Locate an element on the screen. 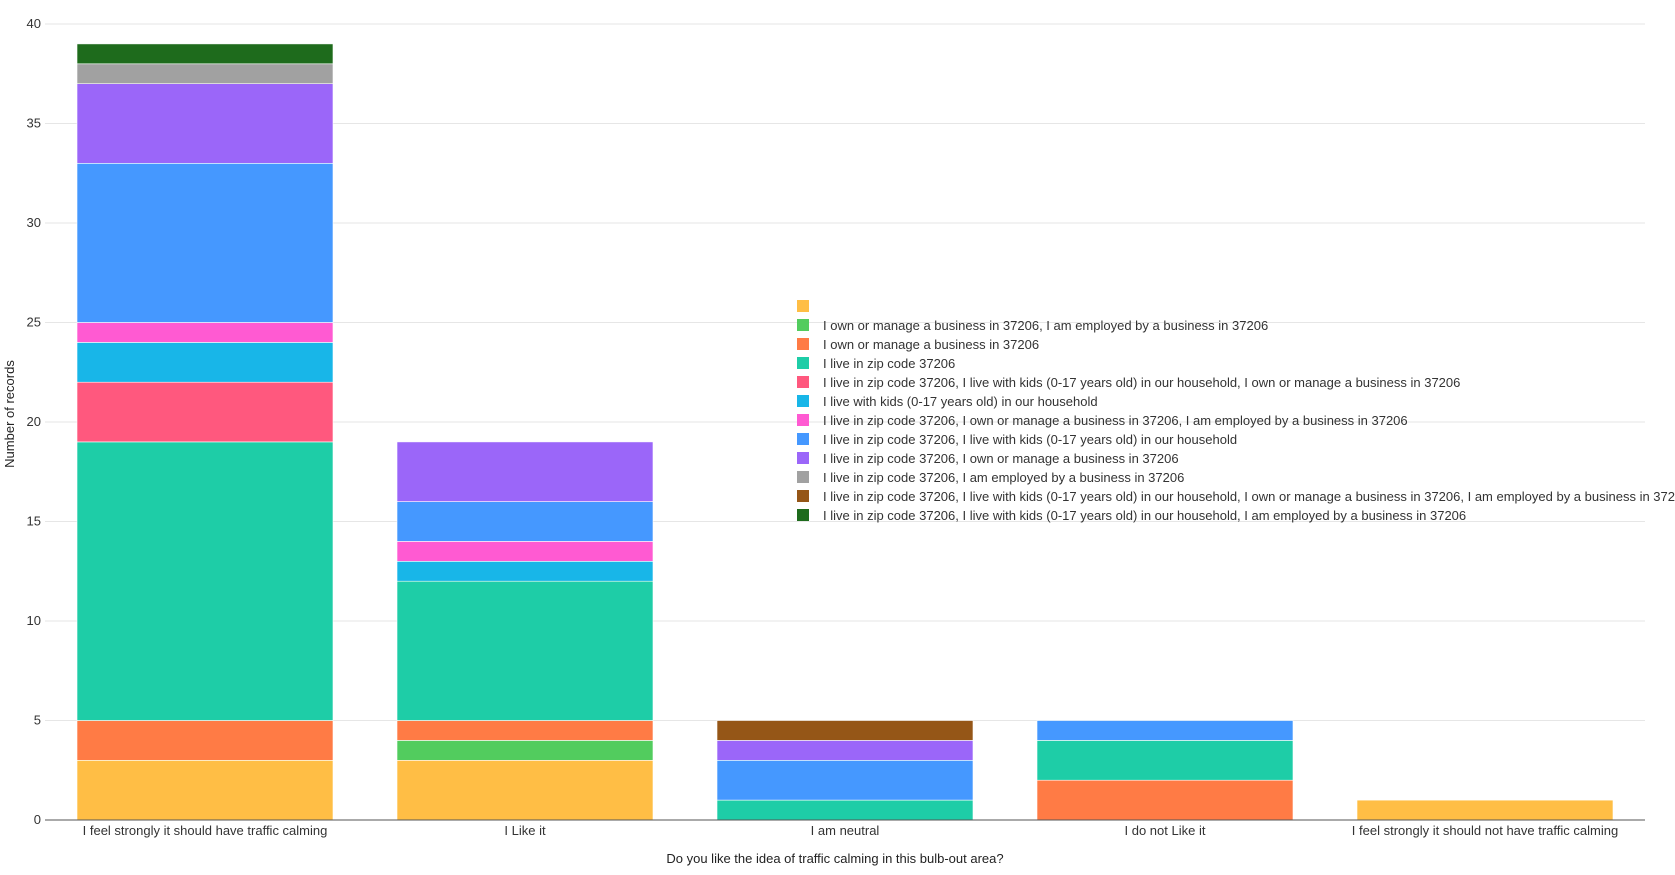 This screenshot has width=1675, height=875. y-axis-title: Number of records is located at coordinates (9, 414).